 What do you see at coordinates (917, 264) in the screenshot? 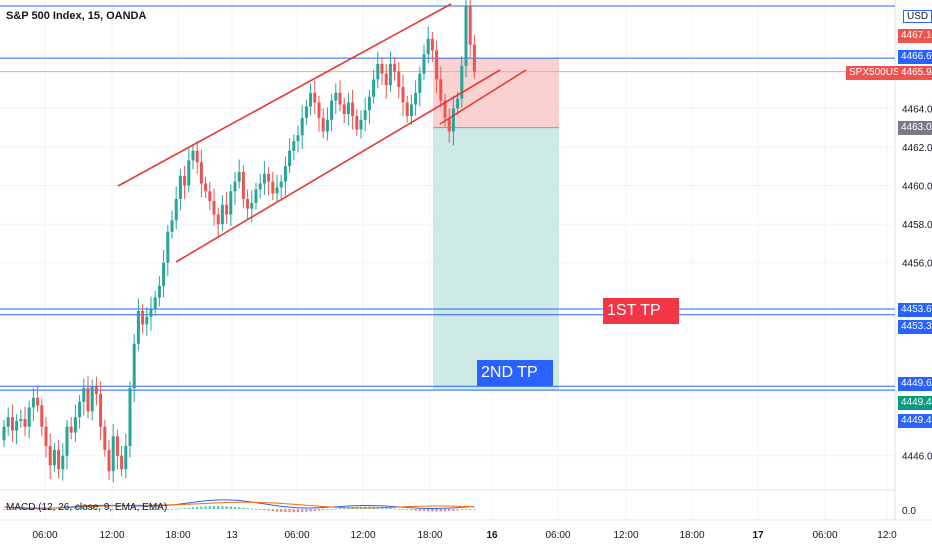
I see `y-tick-label: 4456.0` at bounding box center [917, 264].